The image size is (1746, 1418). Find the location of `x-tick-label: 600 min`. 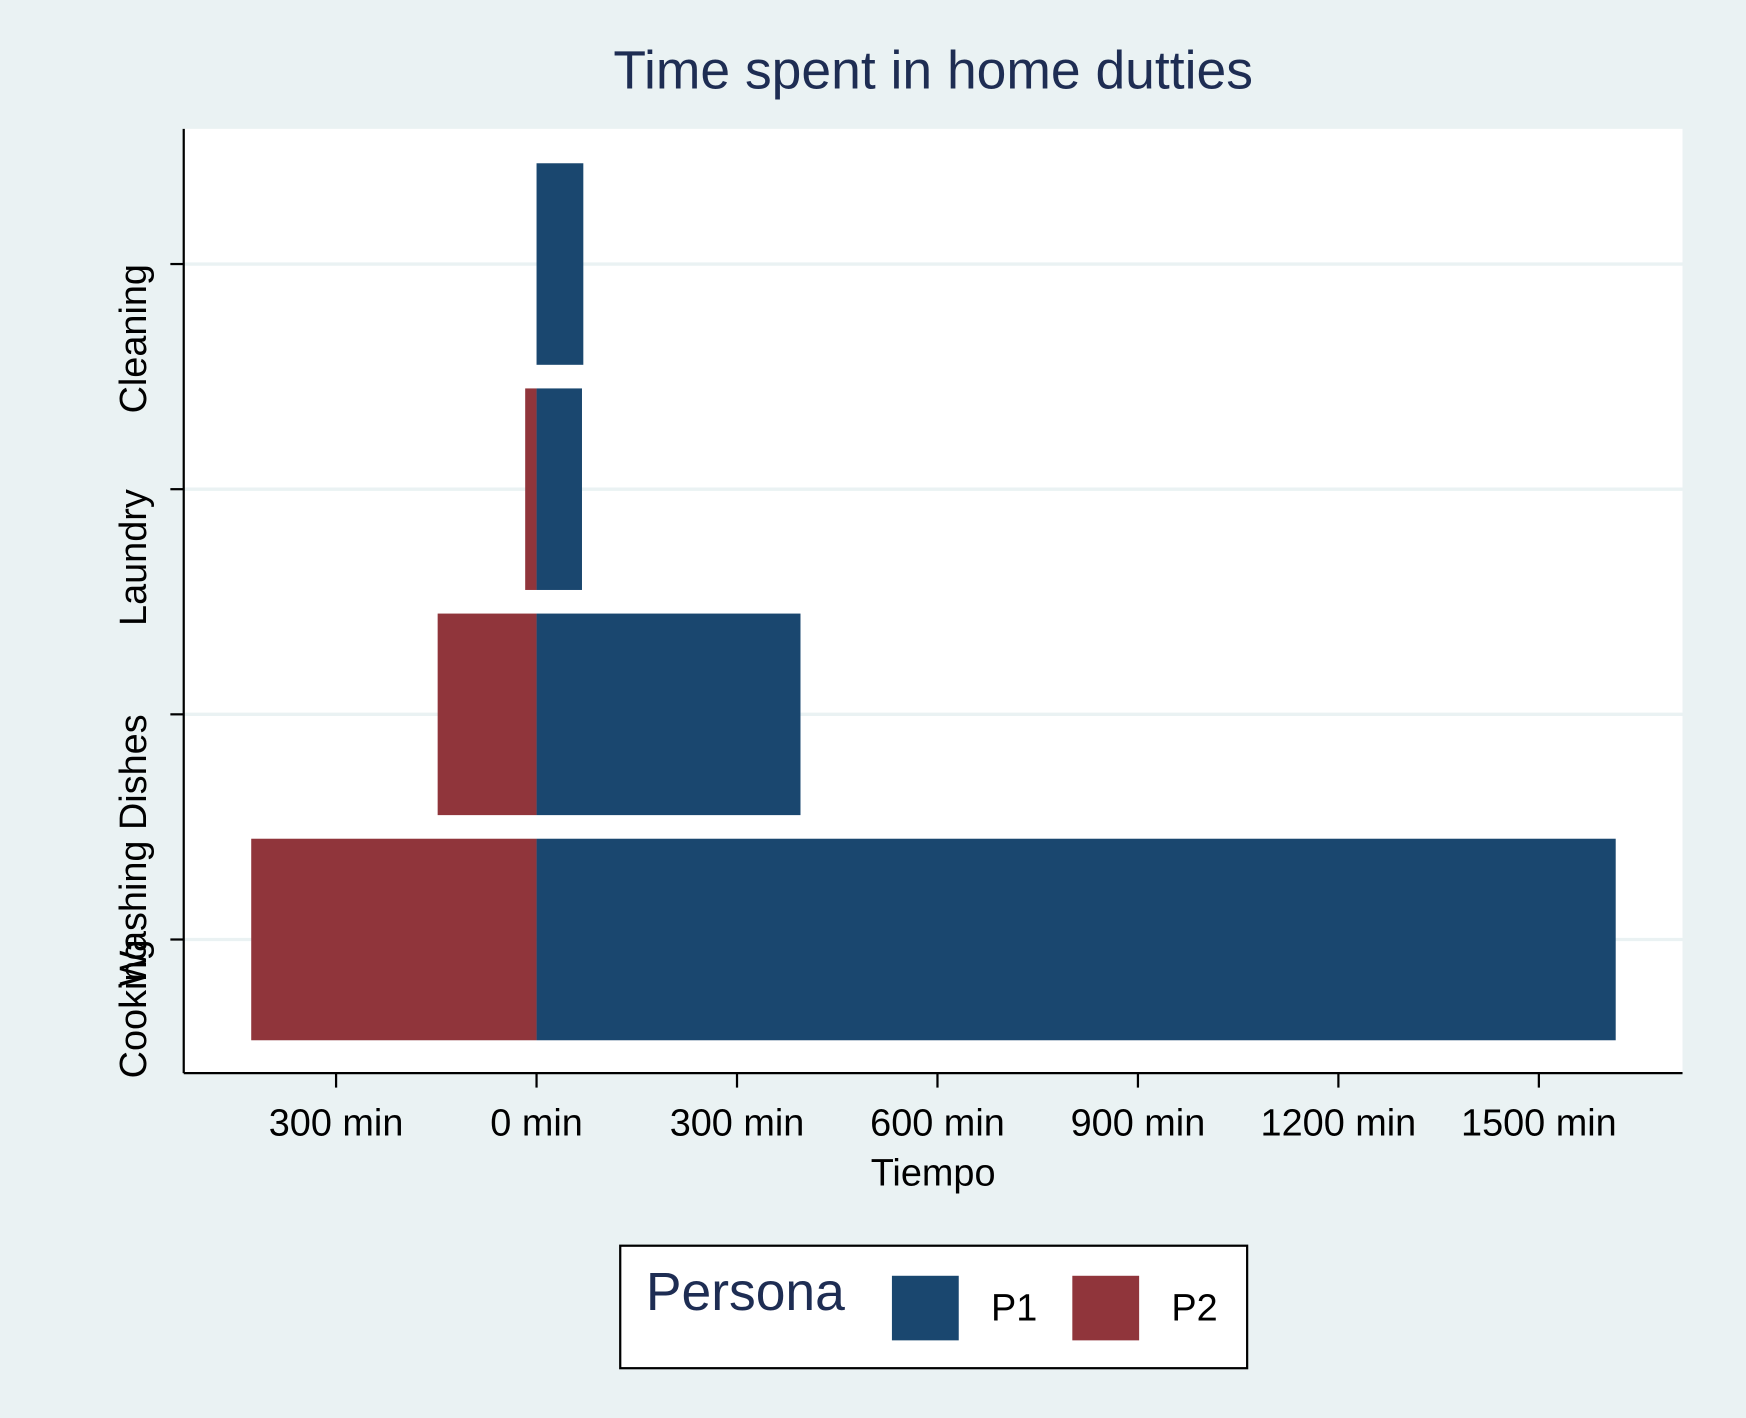

x-tick-label: 600 min is located at coordinates (937, 1123).